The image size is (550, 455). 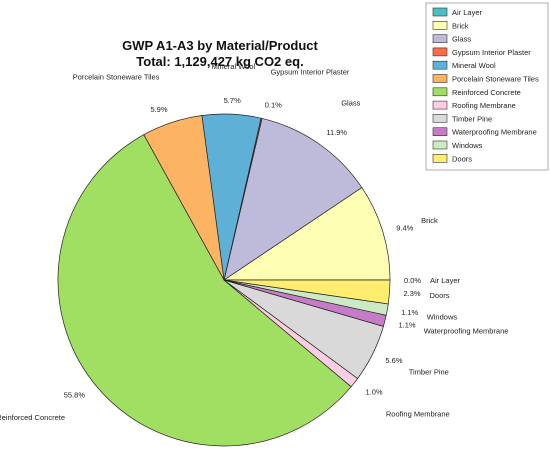 I want to click on legend-entry-brick: Brick, so click(x=460, y=25).